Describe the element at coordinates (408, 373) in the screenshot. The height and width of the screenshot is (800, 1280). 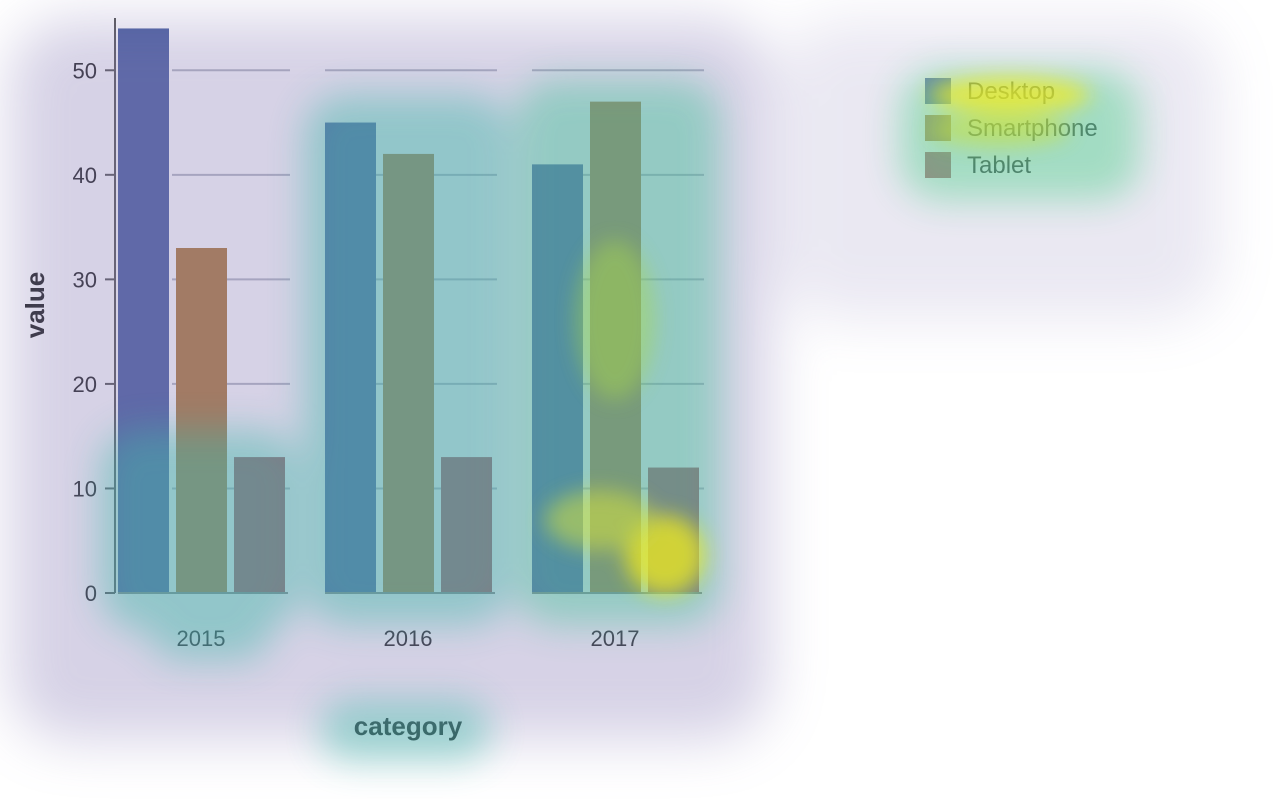
I see `bar-smartphone-2016` at that location.